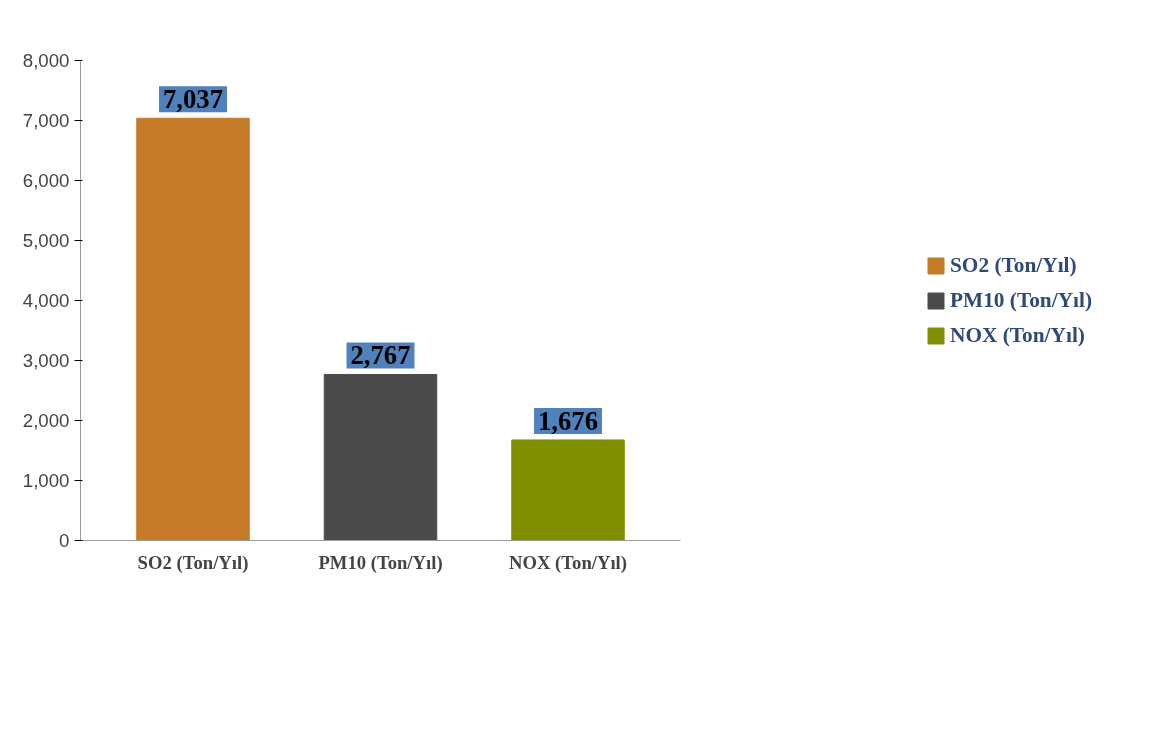  What do you see at coordinates (46, 120) in the screenshot?
I see `y-tick-label: 7,000` at bounding box center [46, 120].